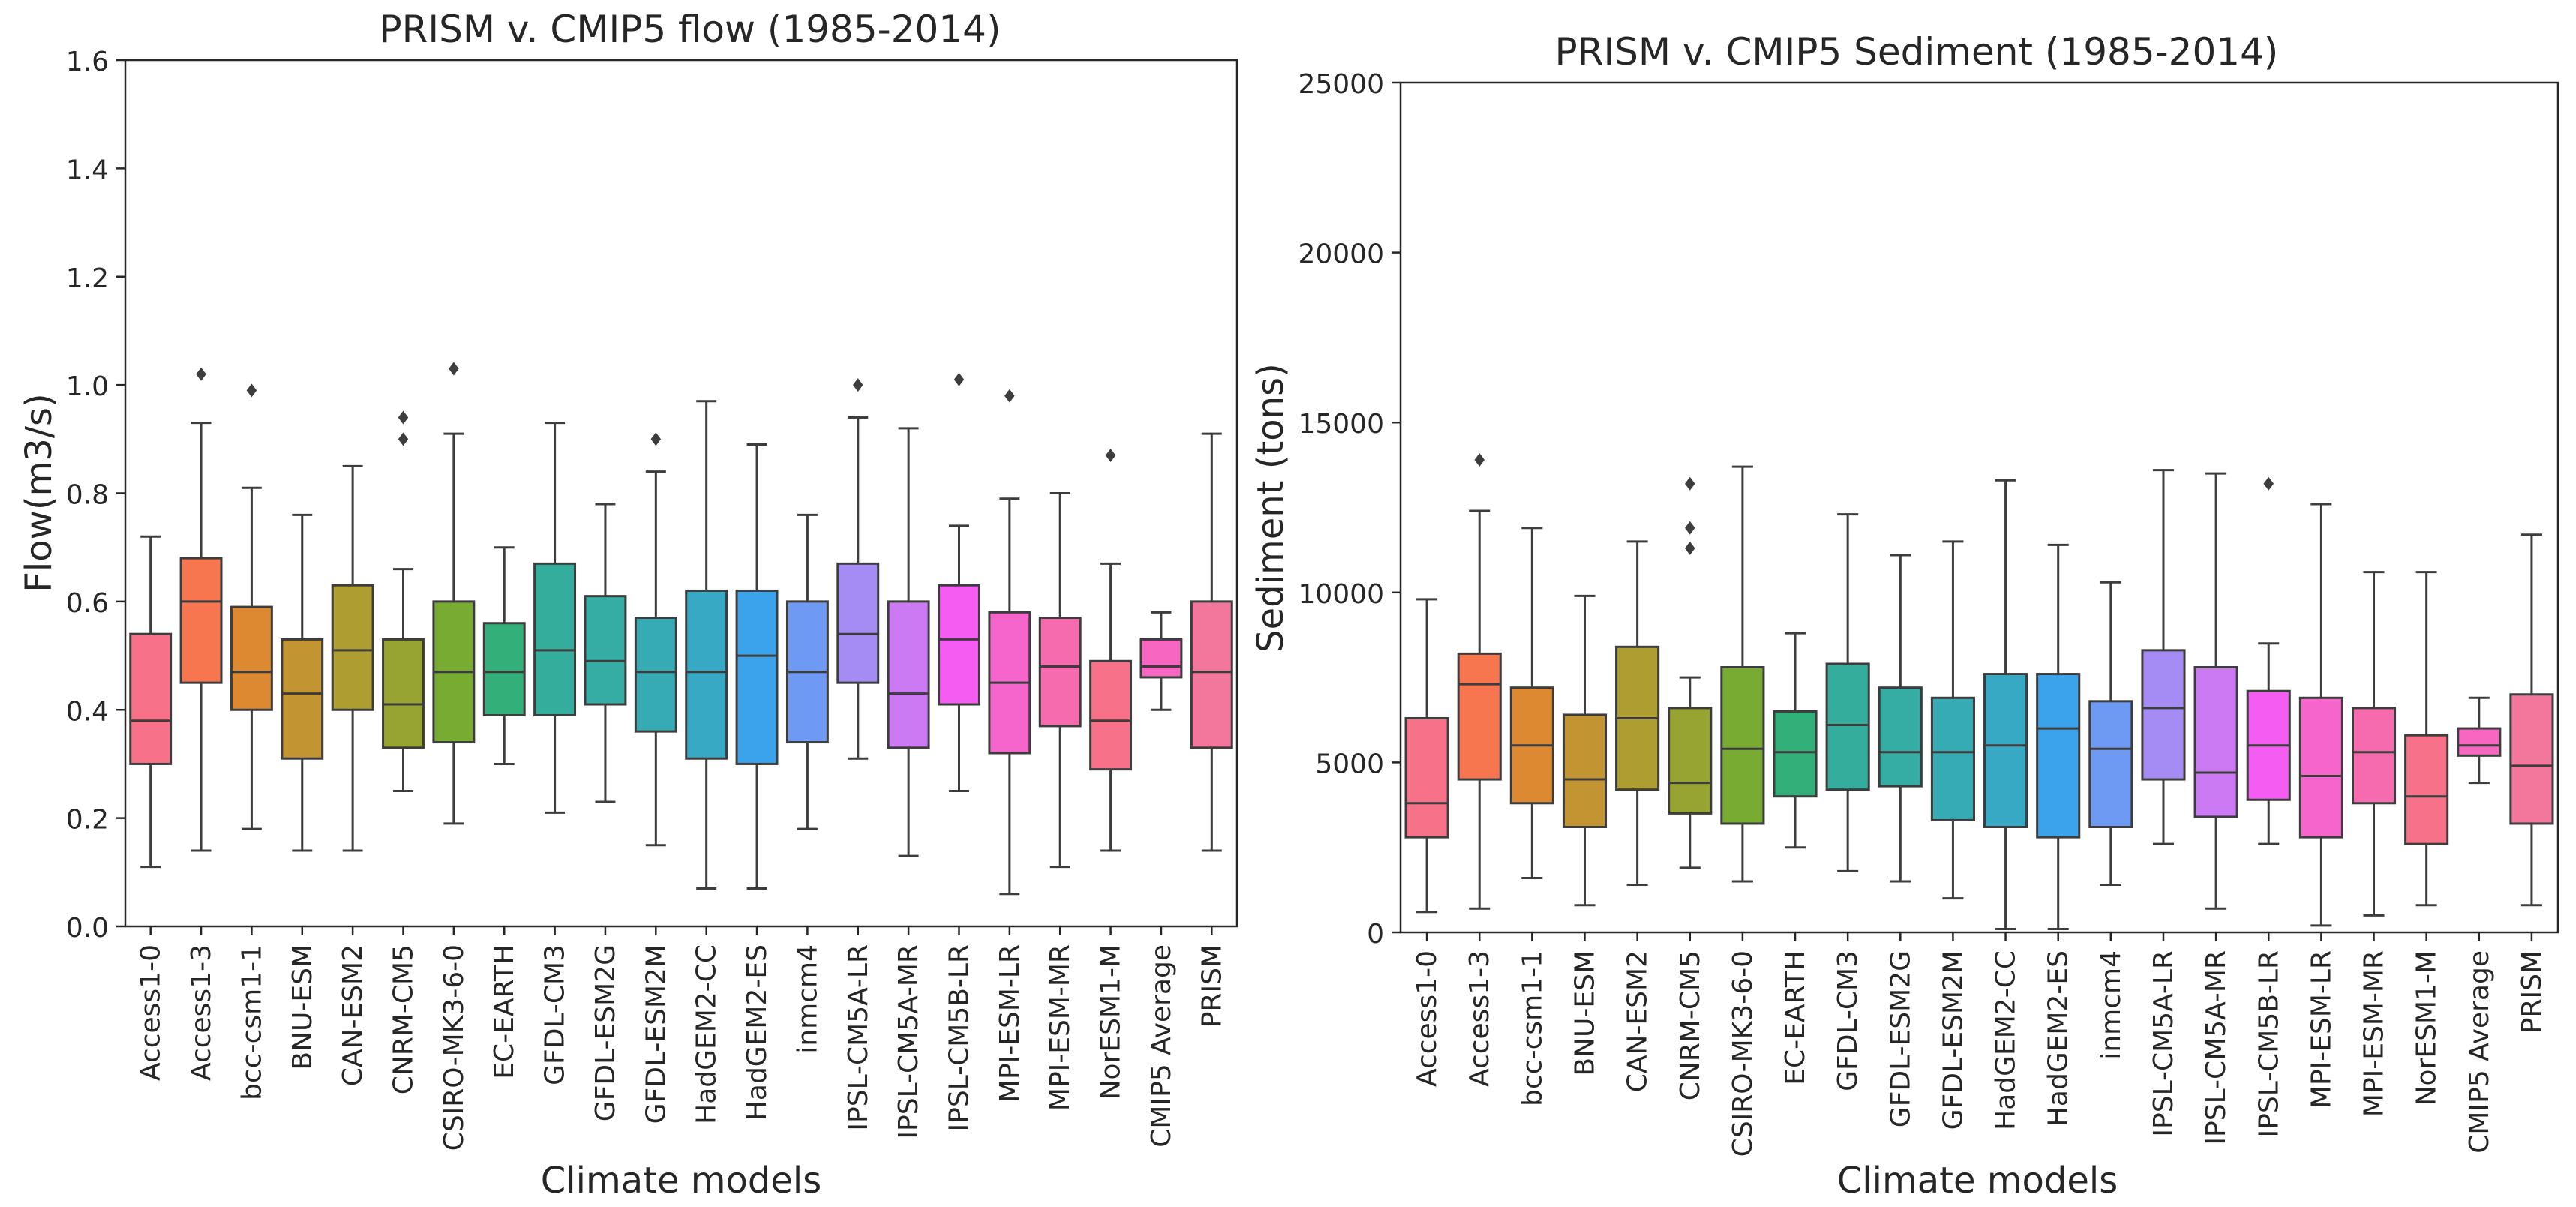  I want to click on flow-box-IPSL-CM5B-LR, so click(959, 582).